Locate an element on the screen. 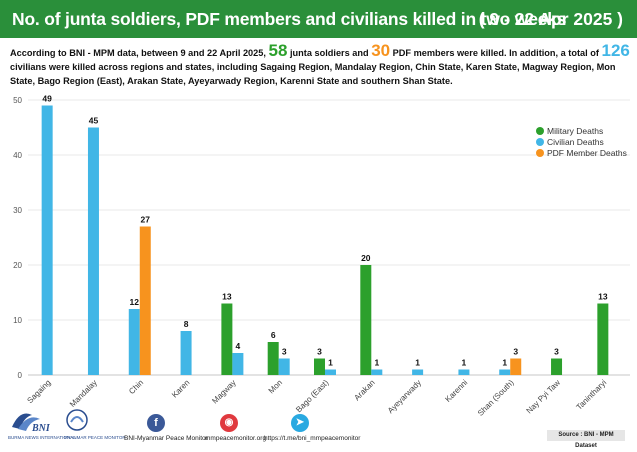 This screenshot has width=637, height=452. source-note: Source : BNI - MPM Dataset is located at coordinates (586, 439).